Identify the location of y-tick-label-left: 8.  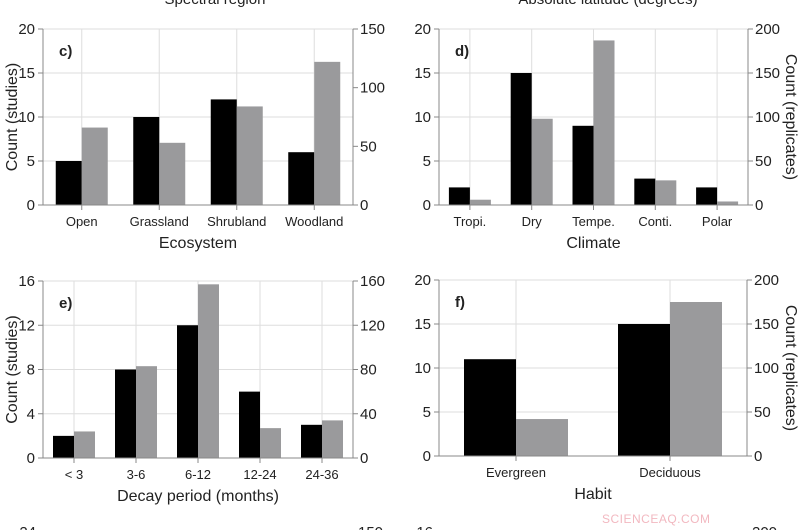
(31, 370).